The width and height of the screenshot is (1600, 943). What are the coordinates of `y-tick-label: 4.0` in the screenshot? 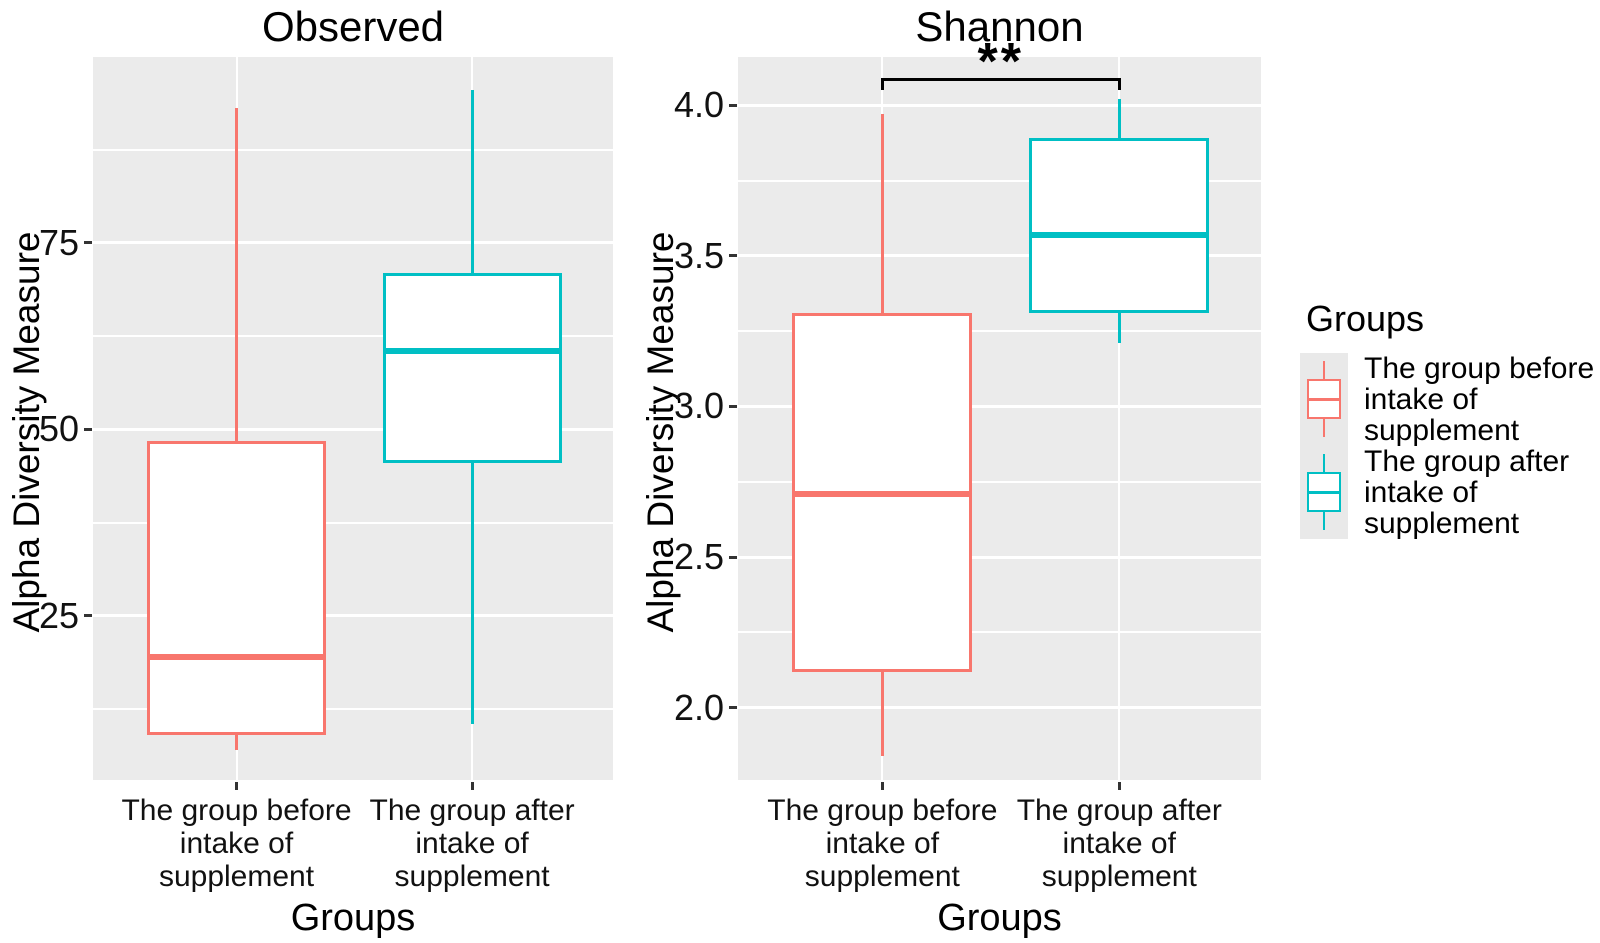 It's located at (698, 105).